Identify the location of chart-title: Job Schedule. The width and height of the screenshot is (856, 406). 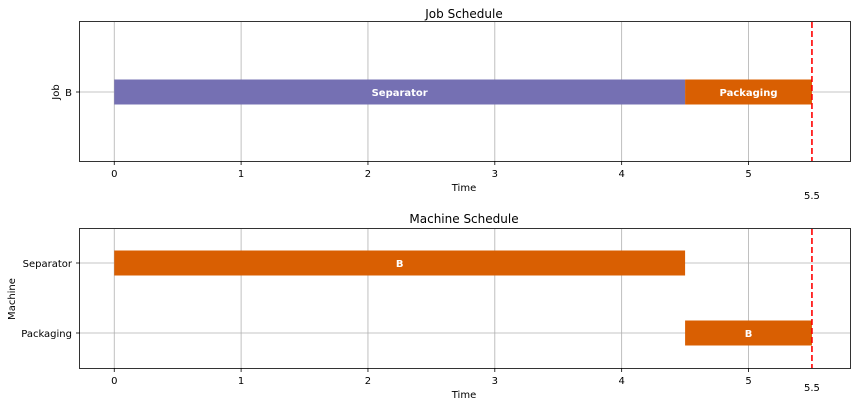
(463, 14).